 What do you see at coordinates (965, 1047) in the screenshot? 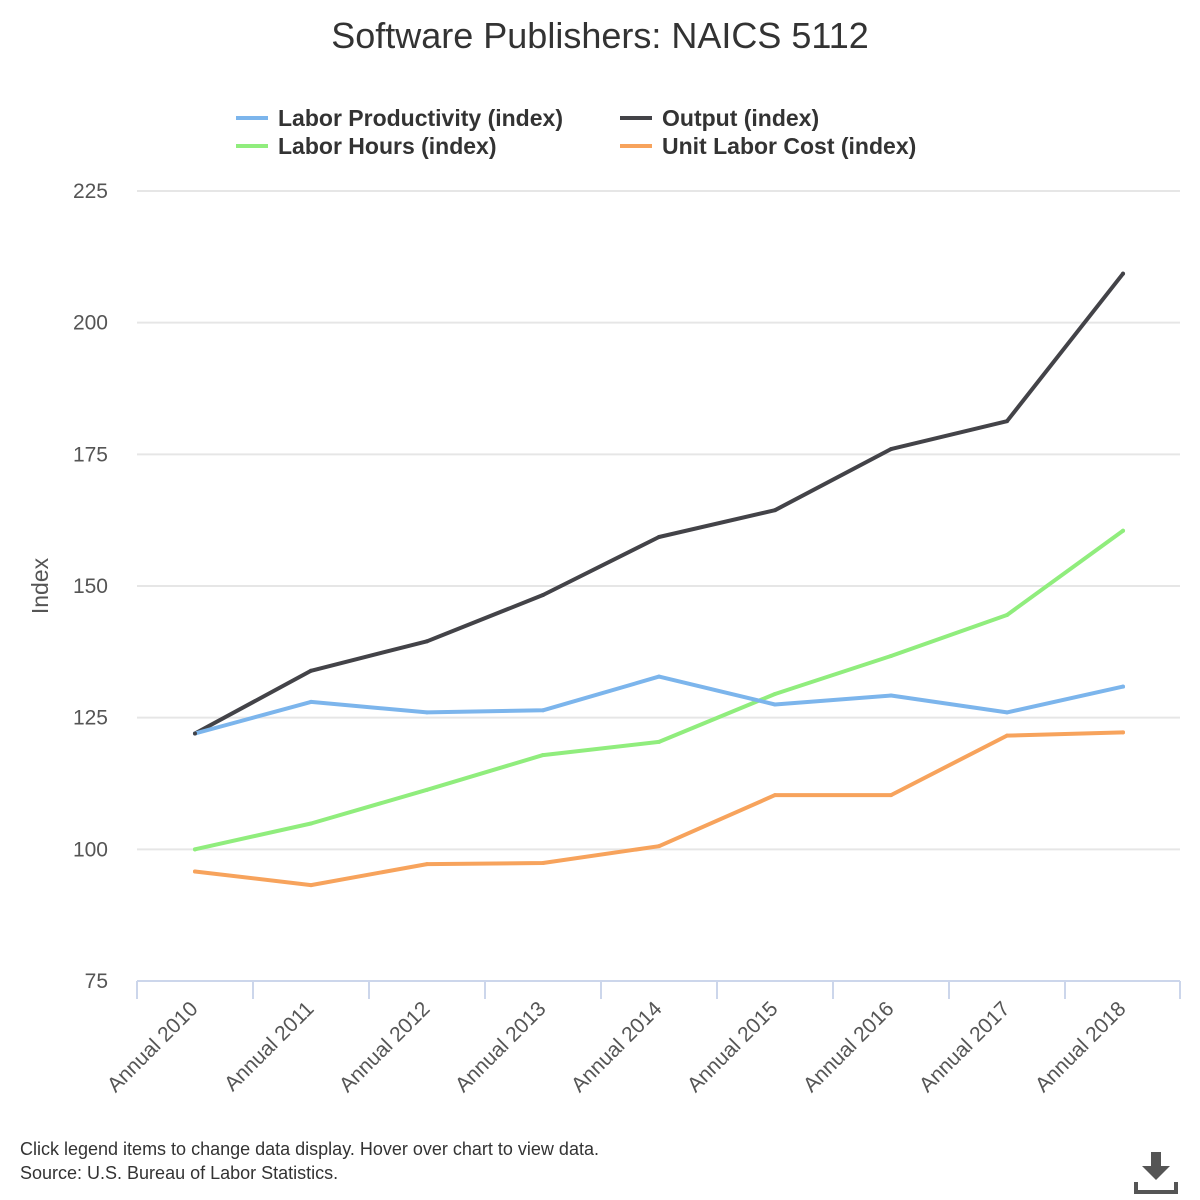
I see `x-tick-label: Annual 2017` at bounding box center [965, 1047].